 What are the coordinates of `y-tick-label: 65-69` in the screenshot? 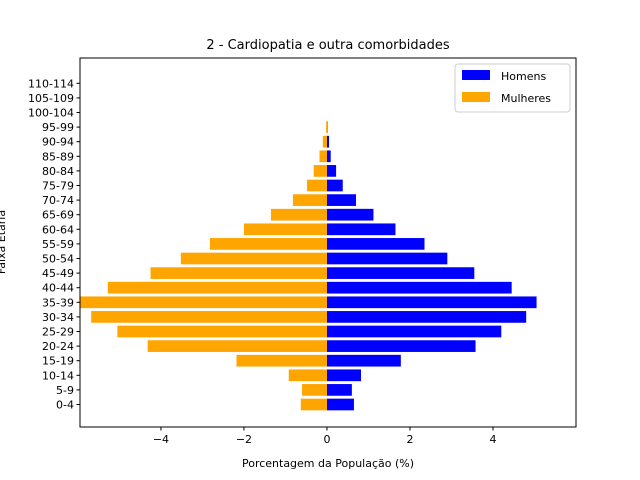 It's located at (58, 215).